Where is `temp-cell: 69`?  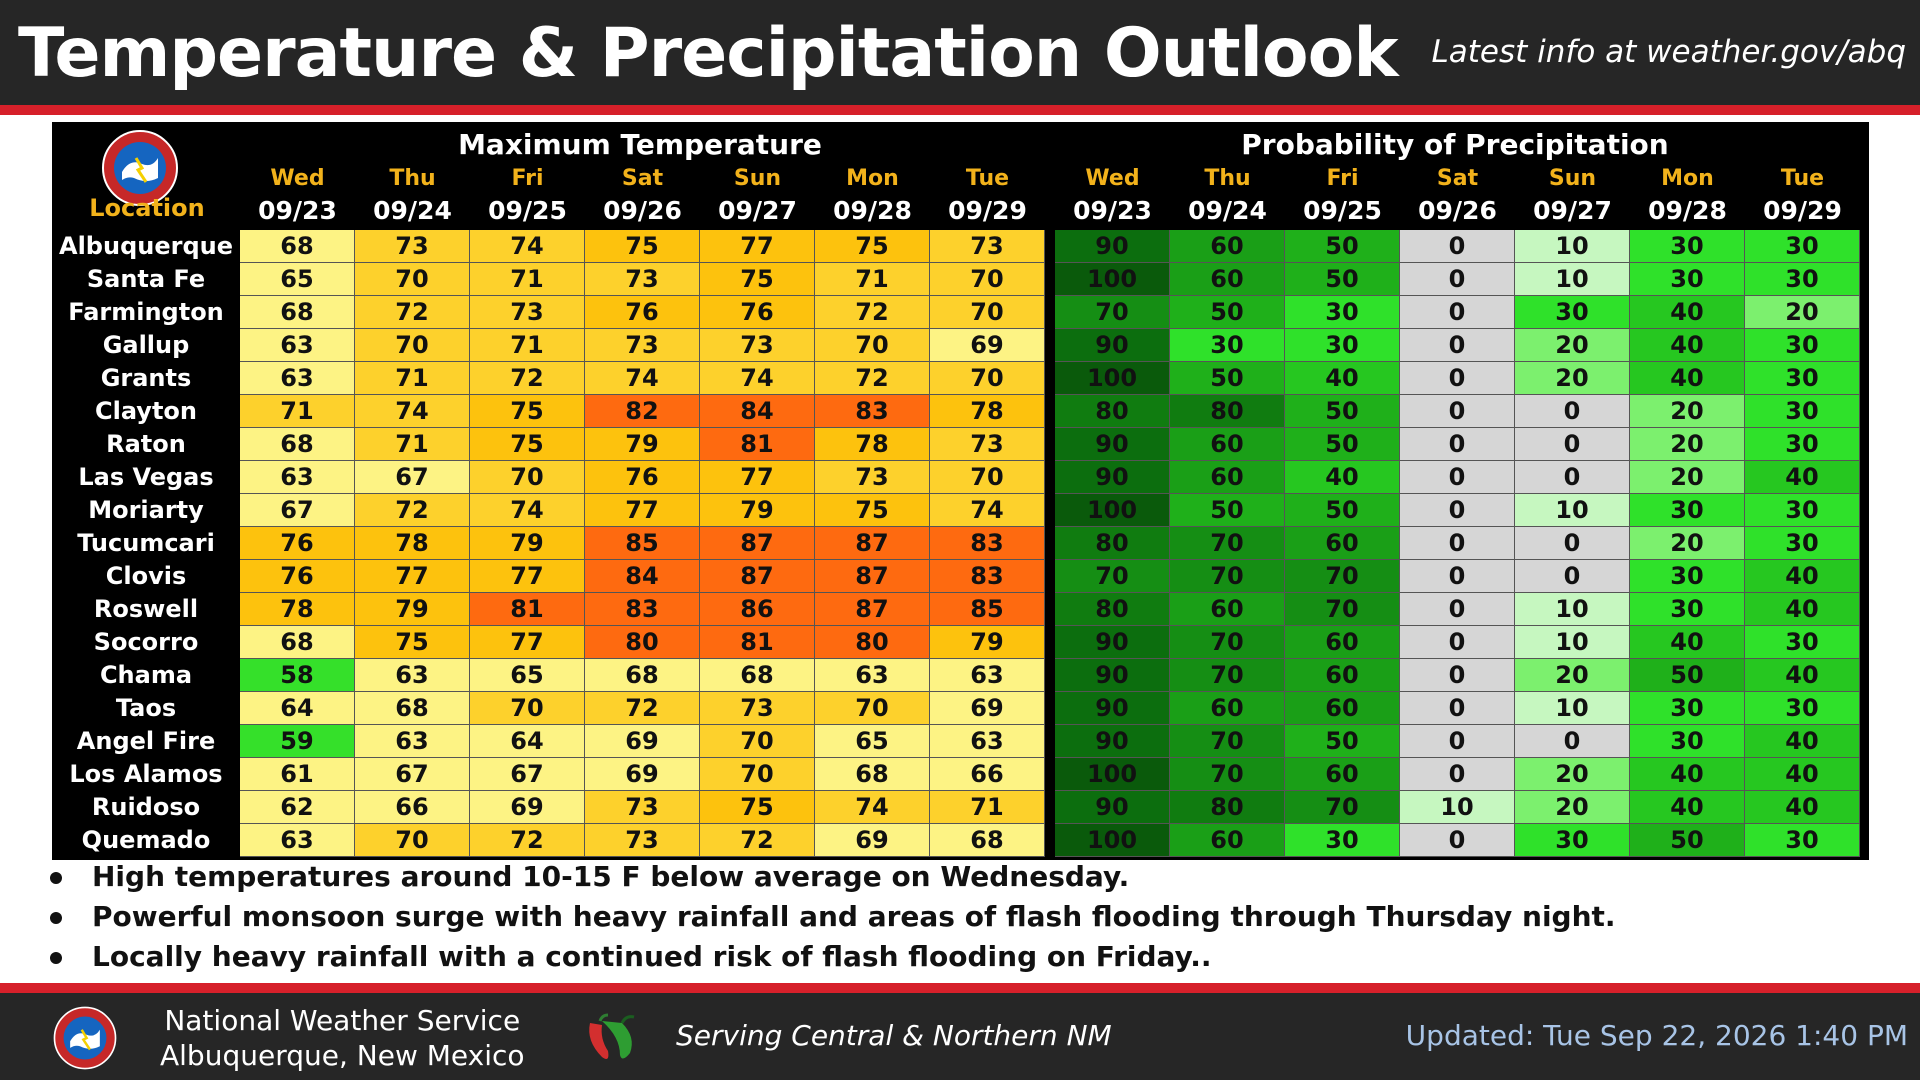
temp-cell: 69 is located at coordinates (642, 774).